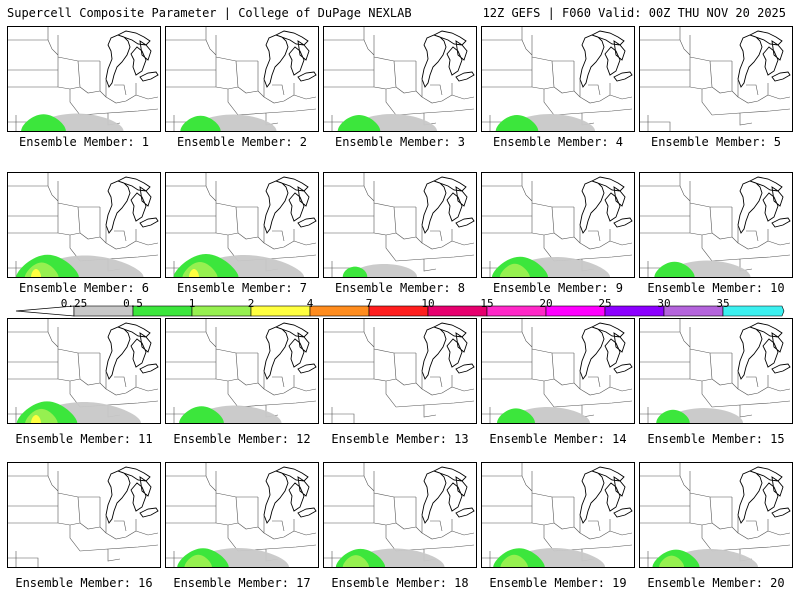 This screenshot has height=600, width=800. I want to click on colorbar-tick-label: 1, so click(192, 303).